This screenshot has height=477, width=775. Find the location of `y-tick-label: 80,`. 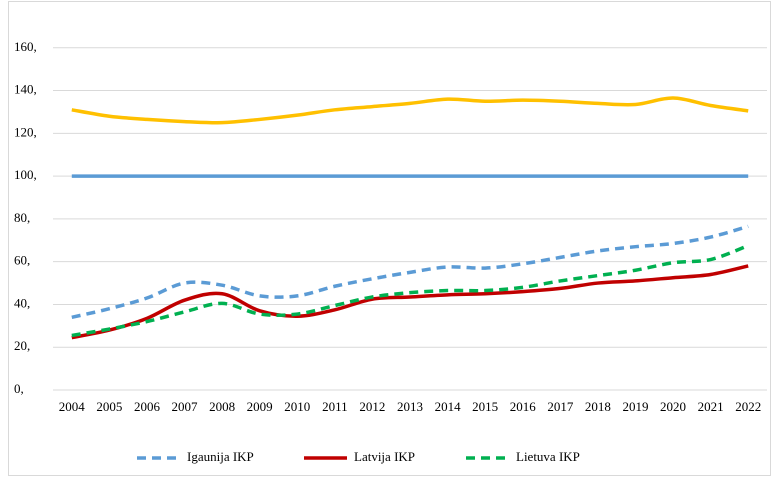

y-tick-label: 80, is located at coordinates (22, 217).